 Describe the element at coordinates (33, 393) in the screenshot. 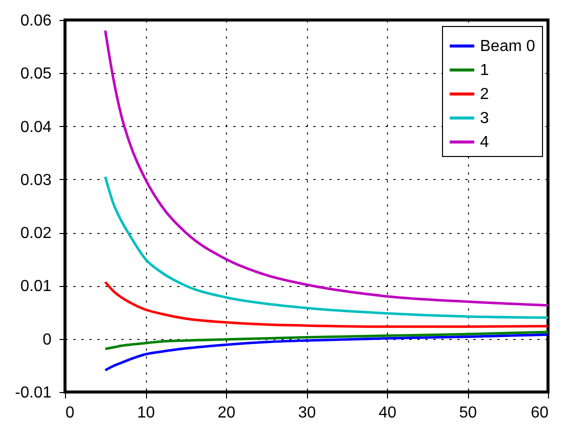

I see `y-tick-label: -0.01` at that location.